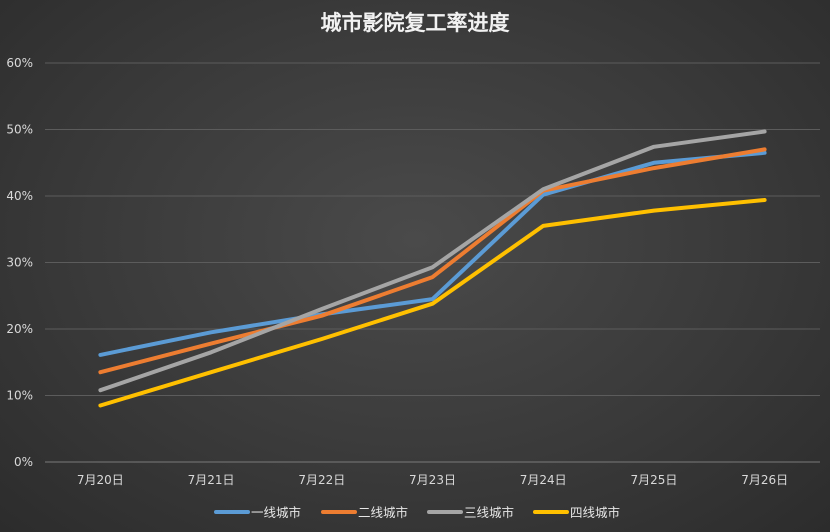  What do you see at coordinates (19, 329) in the screenshot?
I see `y-tick-label: 20%` at bounding box center [19, 329].